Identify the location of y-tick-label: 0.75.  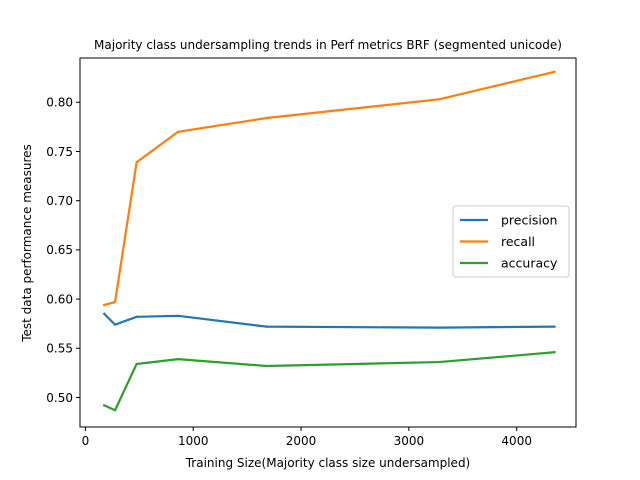
(59, 152).